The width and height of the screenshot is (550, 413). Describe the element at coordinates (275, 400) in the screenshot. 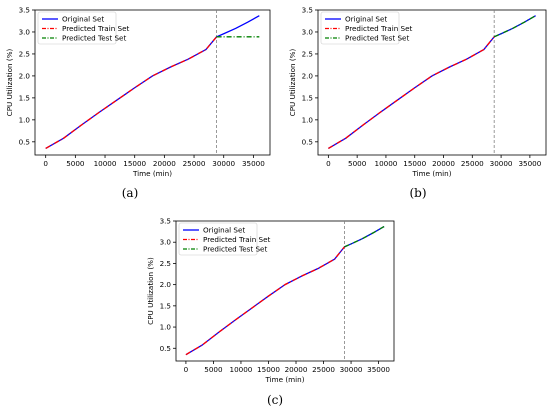

I see `panel-caption: (c)` at that location.